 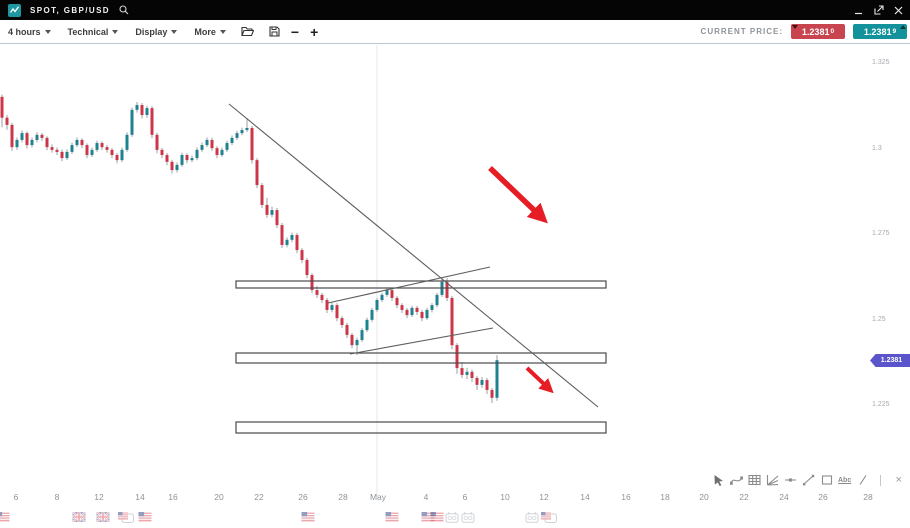 I want to click on event-marker-row, so click(x=455, y=519).